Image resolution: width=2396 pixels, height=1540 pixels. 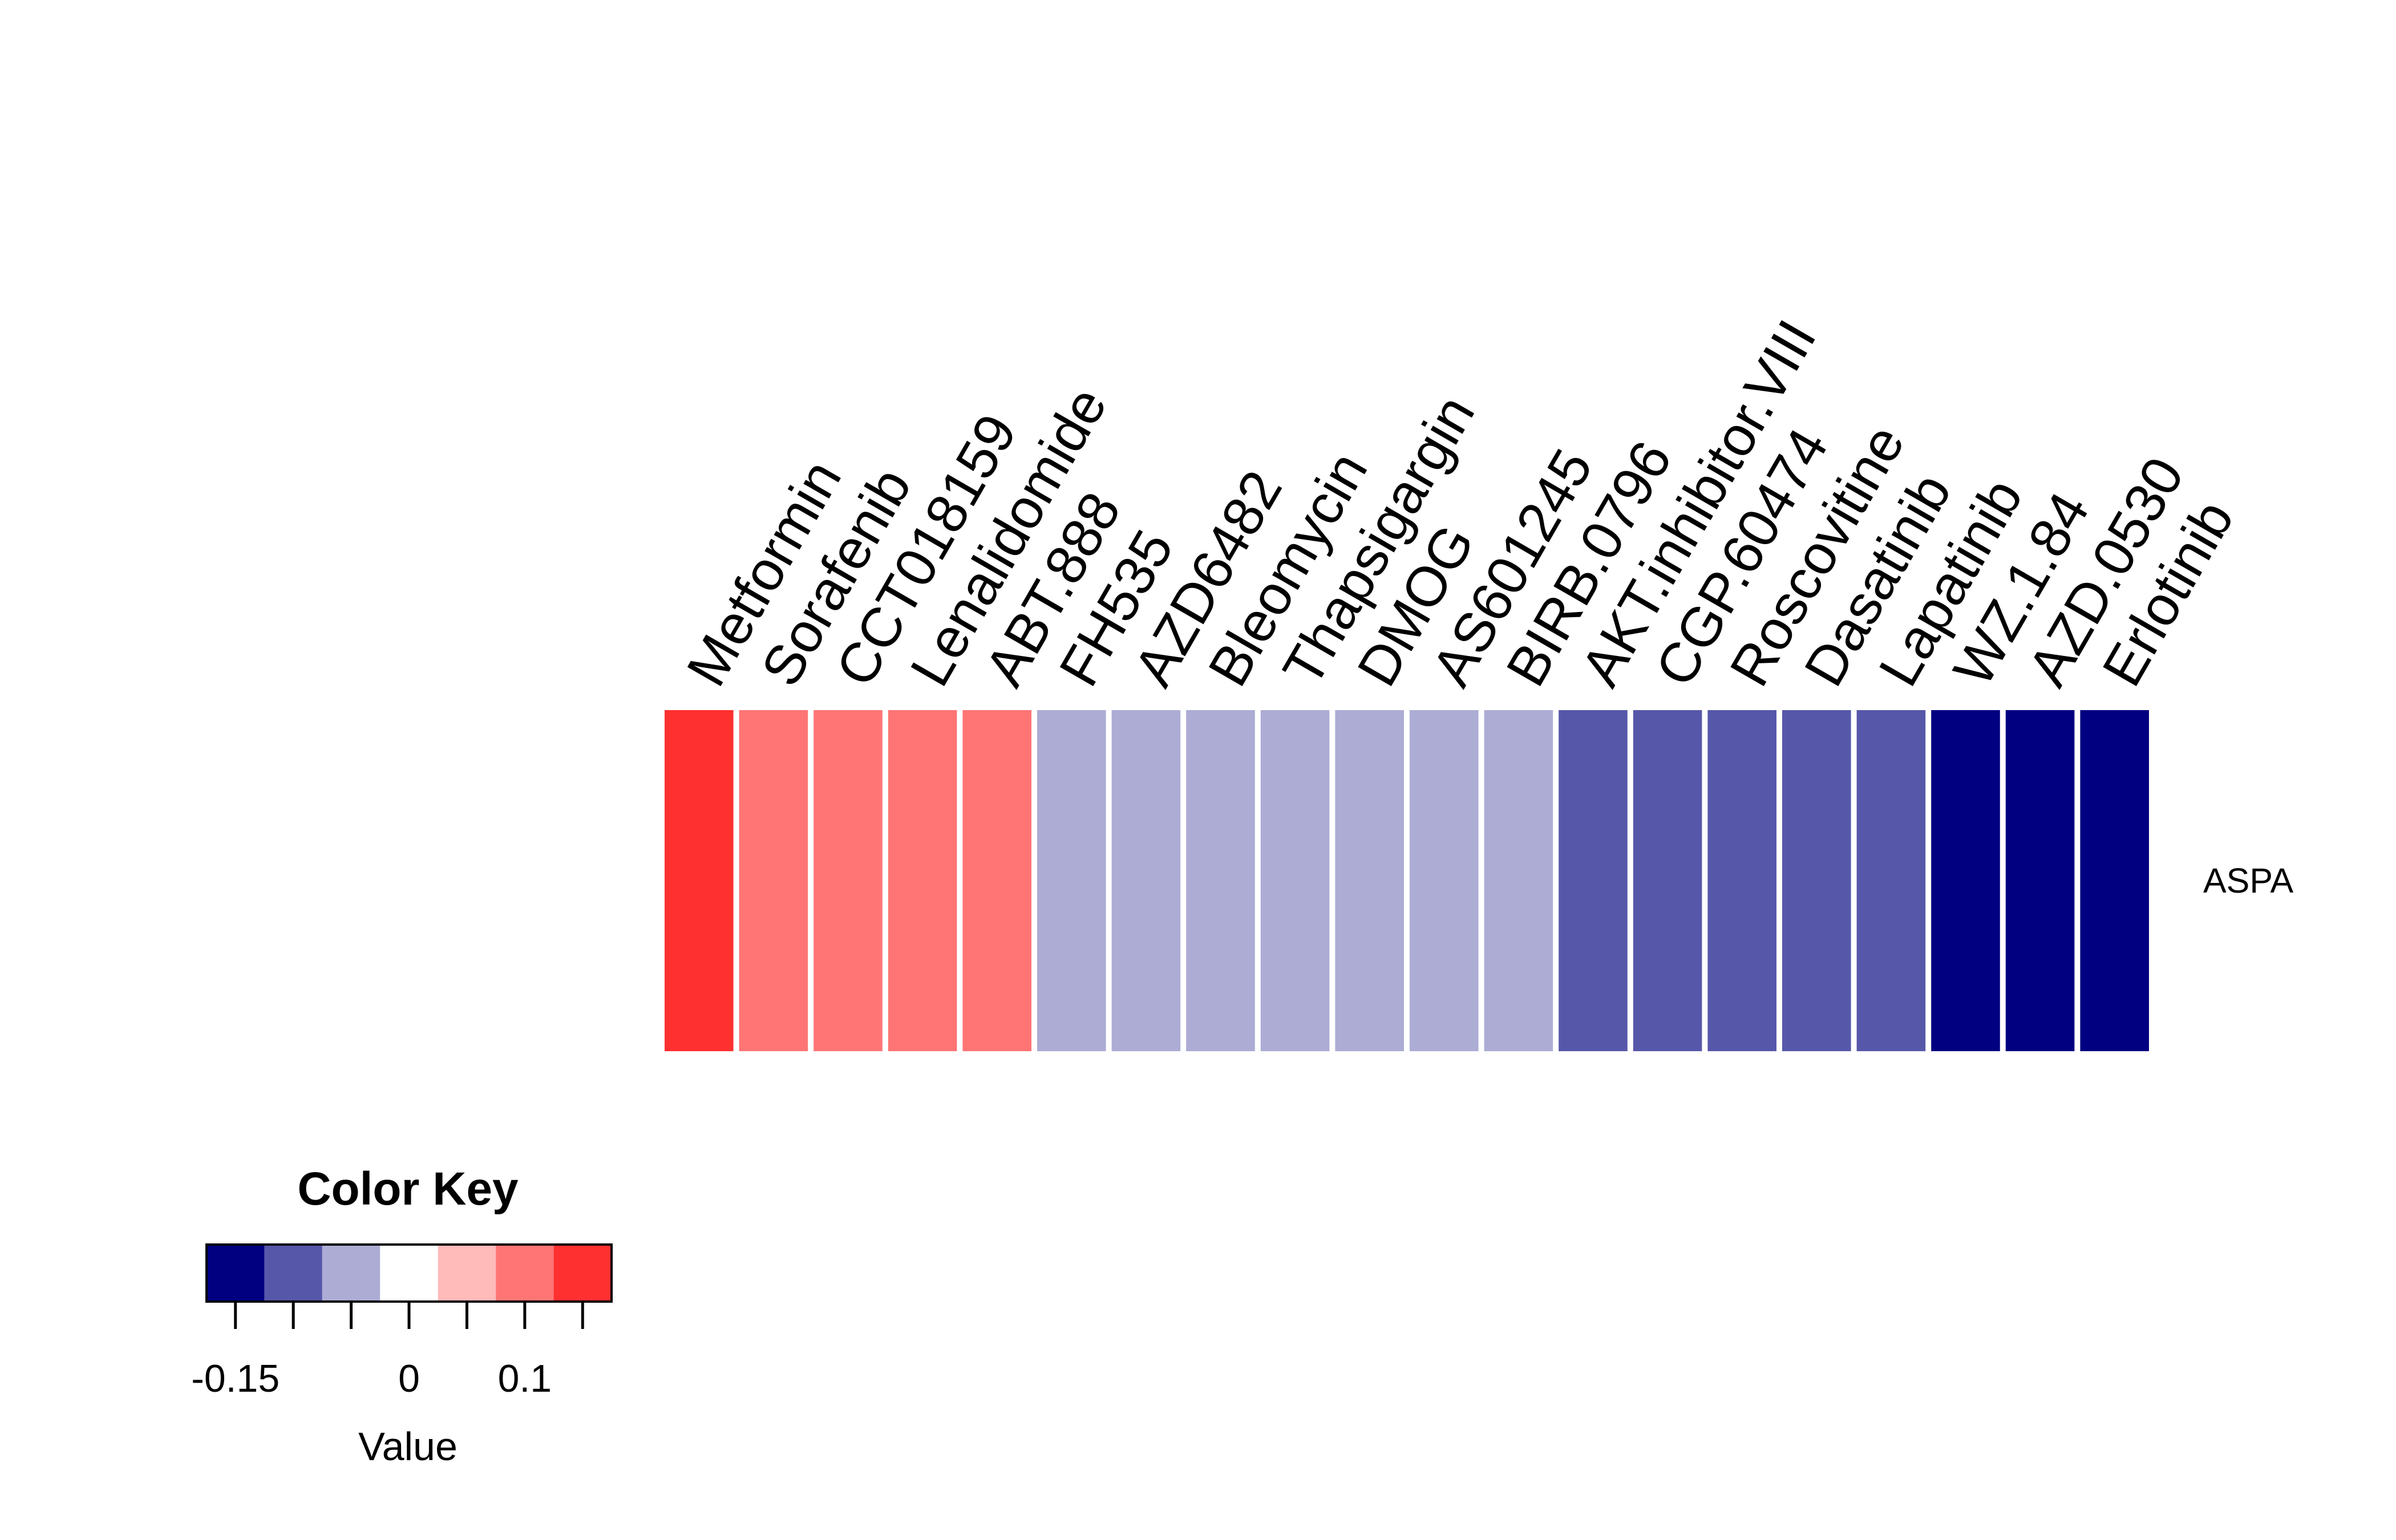 I want to click on color-key-xlabel: Value, so click(x=408, y=1446).